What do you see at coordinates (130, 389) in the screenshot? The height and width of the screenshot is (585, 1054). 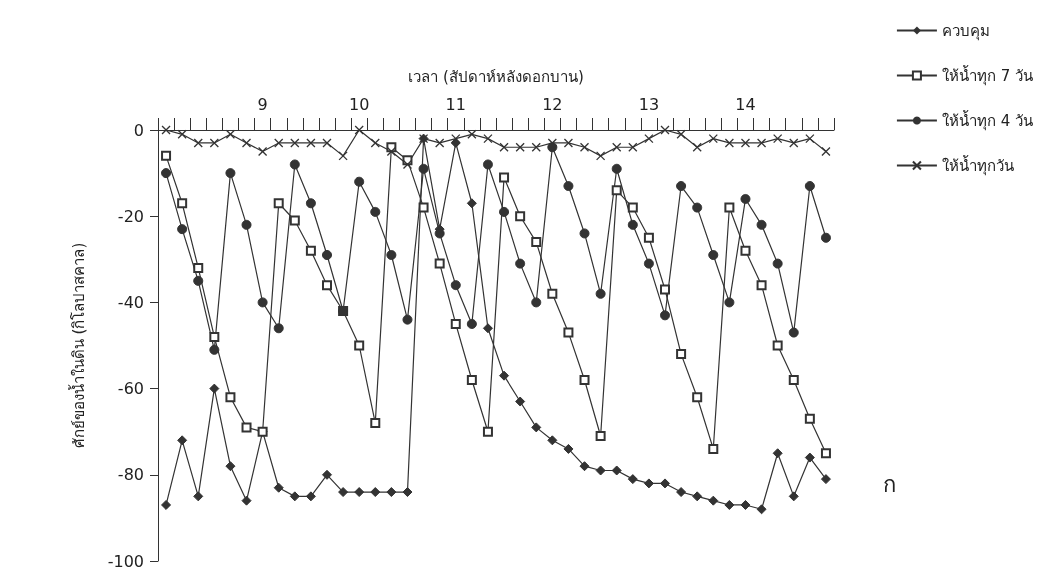 I see `y-tick-label: -60` at bounding box center [130, 389].